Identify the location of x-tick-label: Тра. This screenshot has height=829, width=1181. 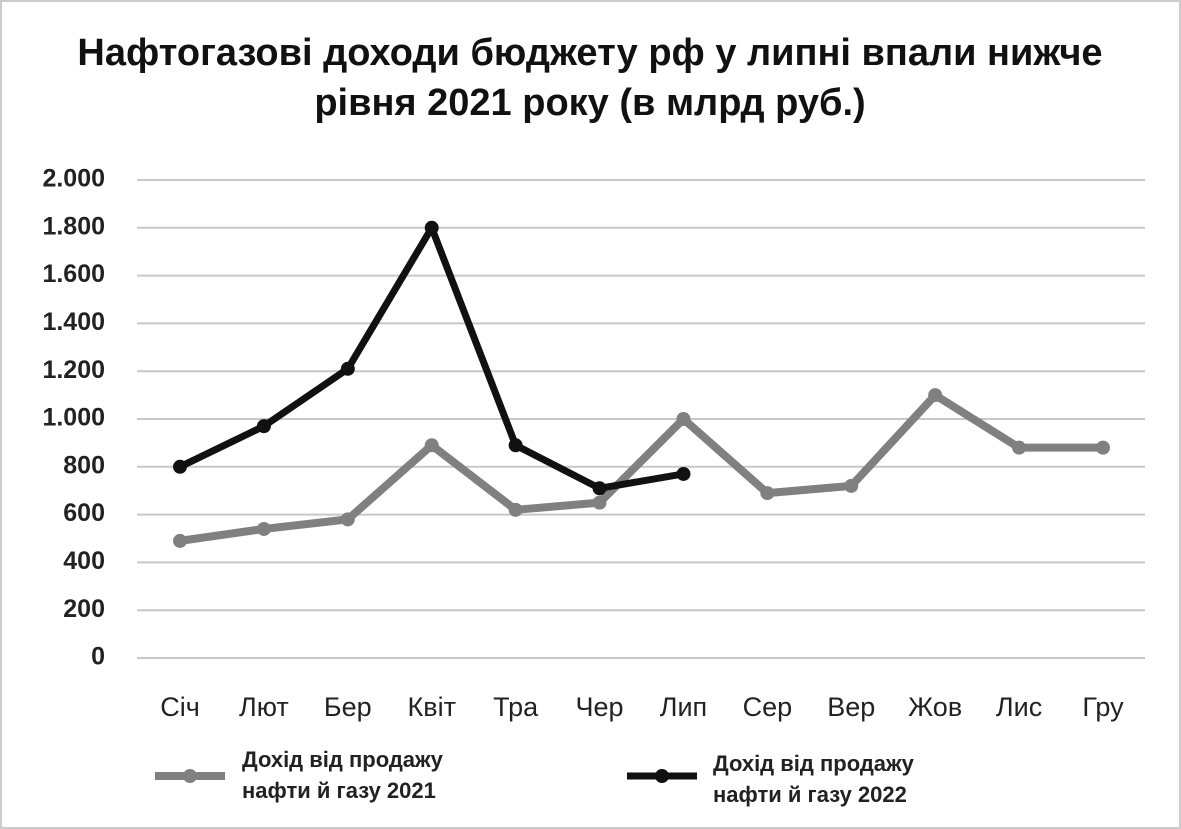
(516, 707).